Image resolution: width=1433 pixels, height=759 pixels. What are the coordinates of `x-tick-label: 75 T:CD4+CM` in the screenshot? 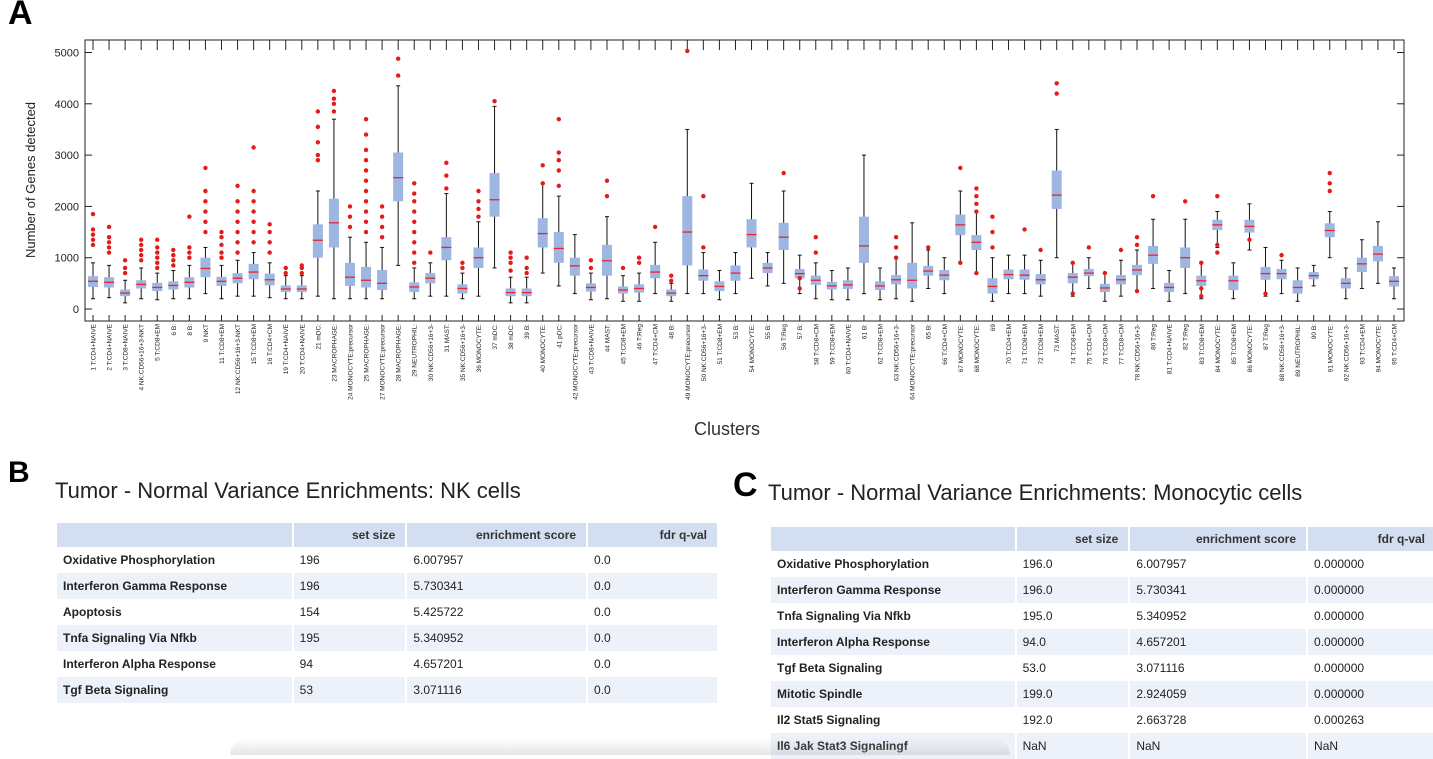 It's located at (1089, 344).